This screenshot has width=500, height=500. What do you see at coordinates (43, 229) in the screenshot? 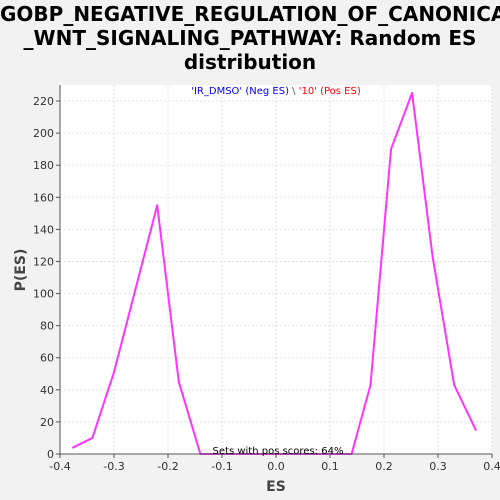
I see `y-tick-label: 140` at bounding box center [43, 229].